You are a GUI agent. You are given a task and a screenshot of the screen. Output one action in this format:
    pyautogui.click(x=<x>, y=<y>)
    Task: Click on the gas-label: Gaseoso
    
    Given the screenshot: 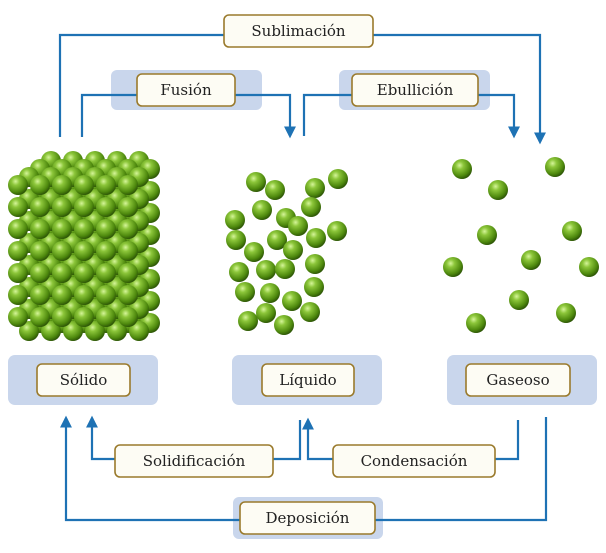 What is the action you would take?
    pyautogui.click(x=518, y=380)
    